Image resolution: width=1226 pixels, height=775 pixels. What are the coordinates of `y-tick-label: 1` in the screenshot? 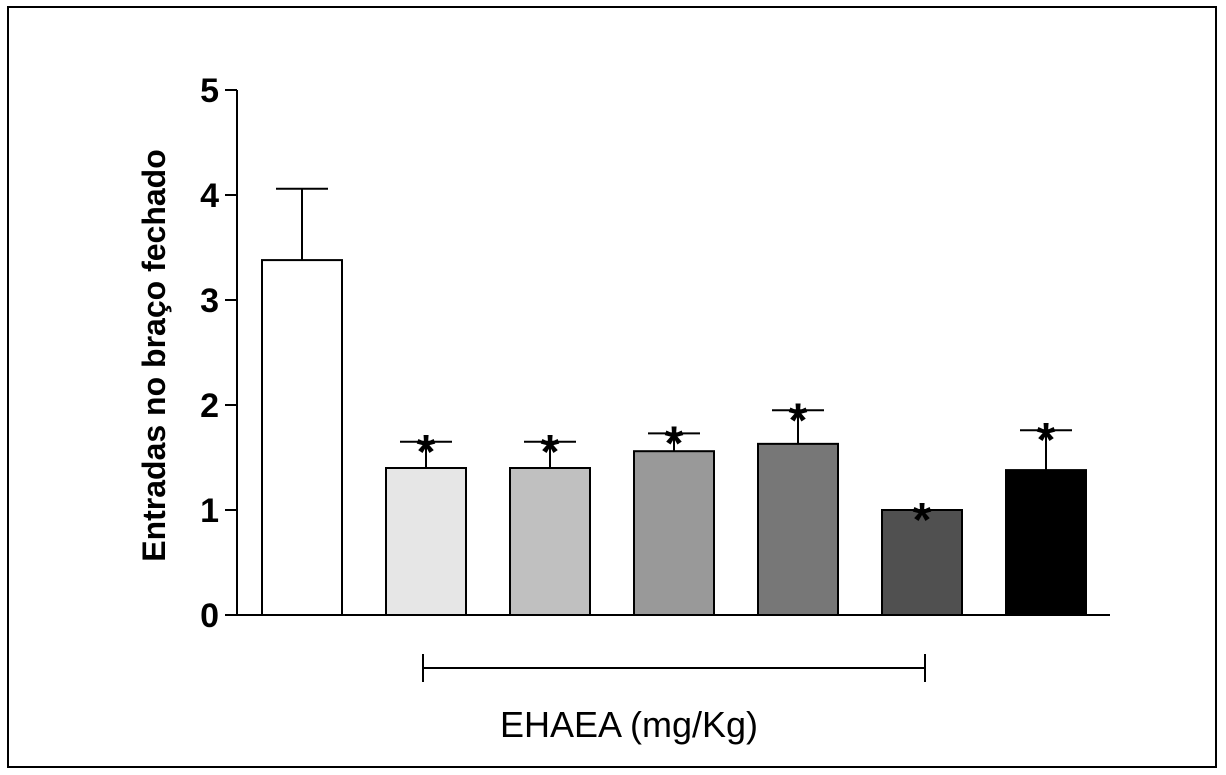 It's located at (209, 511).